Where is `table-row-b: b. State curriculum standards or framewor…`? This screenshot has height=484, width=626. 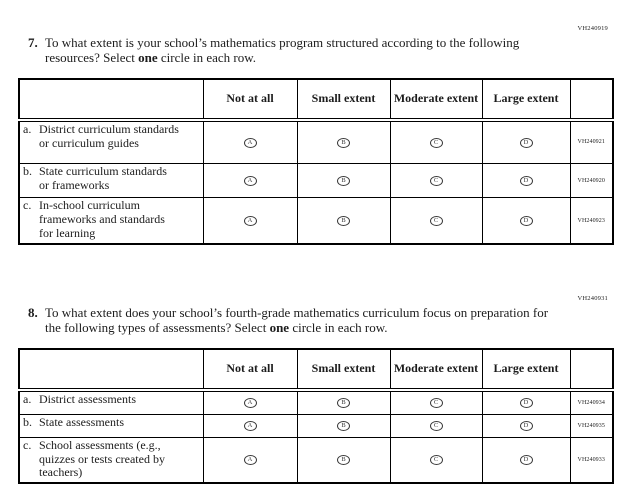 table-row-b: b. State curriculum standards or framewor… is located at coordinates (316, 181).